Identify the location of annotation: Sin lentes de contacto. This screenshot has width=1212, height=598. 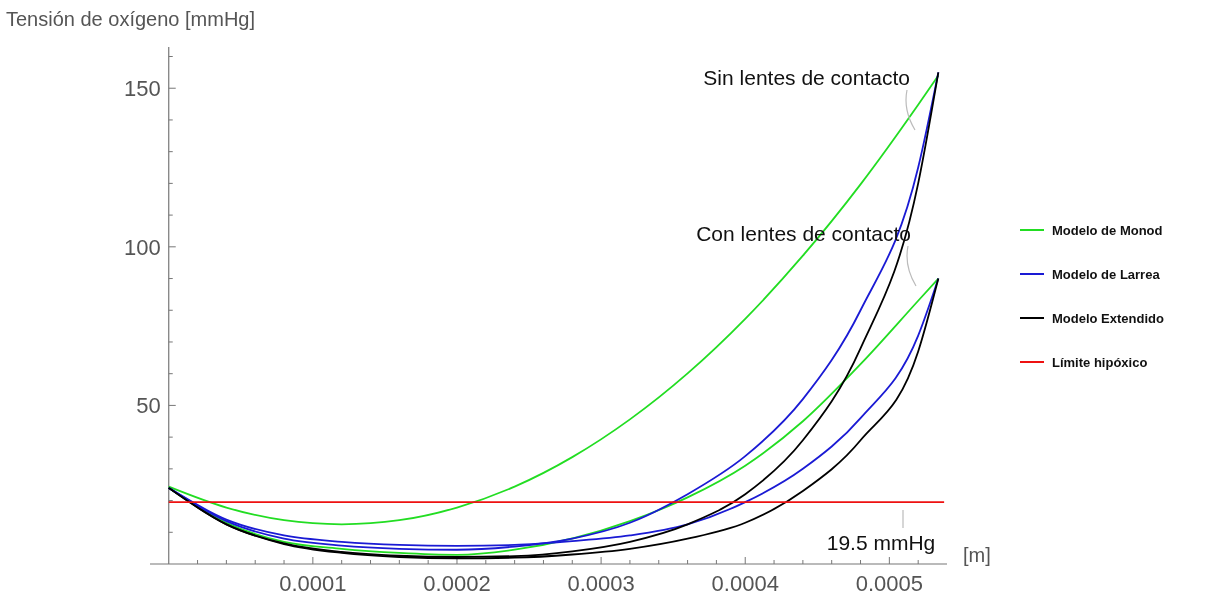
(806, 77).